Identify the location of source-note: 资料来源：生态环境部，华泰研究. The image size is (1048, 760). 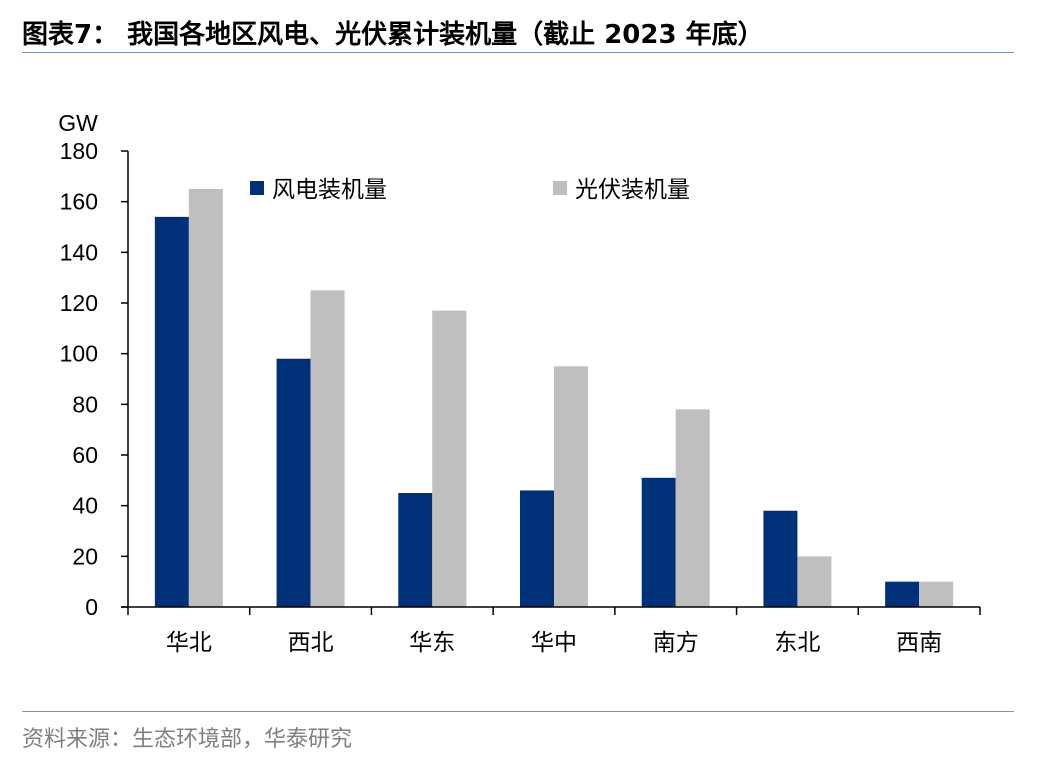
(187, 739).